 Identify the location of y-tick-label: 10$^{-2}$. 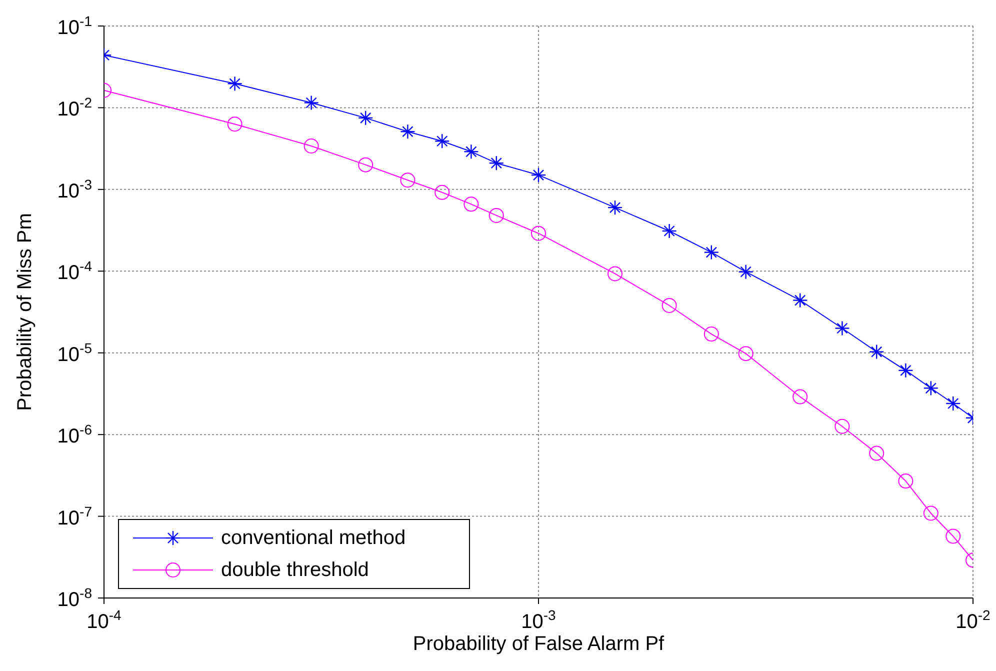
(74, 107).